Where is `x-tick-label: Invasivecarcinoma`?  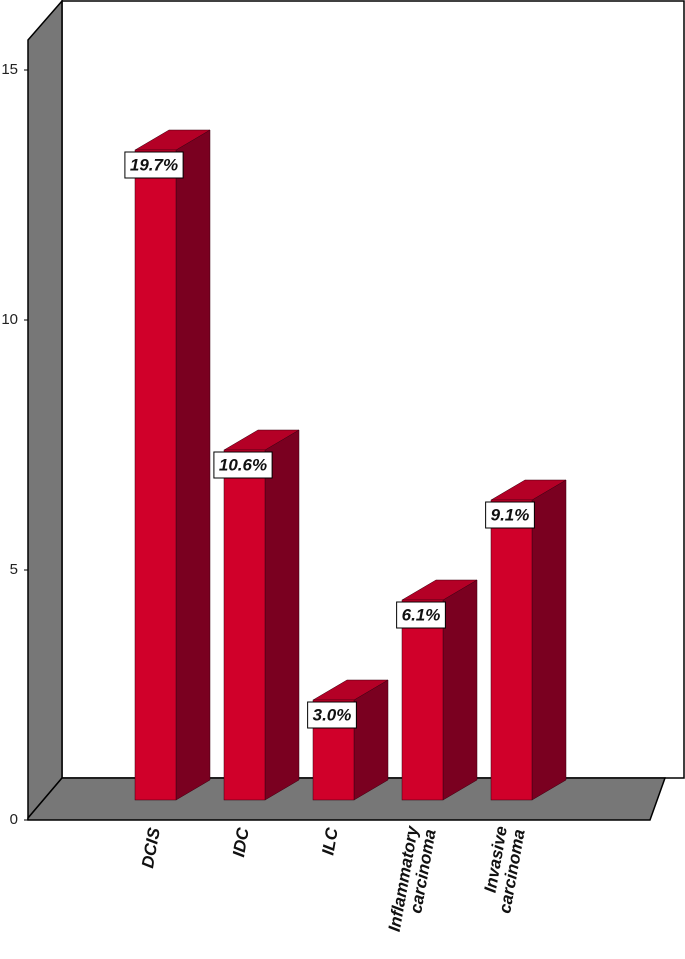 x-tick-label: Invasivecarcinoma is located at coordinates (503, 870).